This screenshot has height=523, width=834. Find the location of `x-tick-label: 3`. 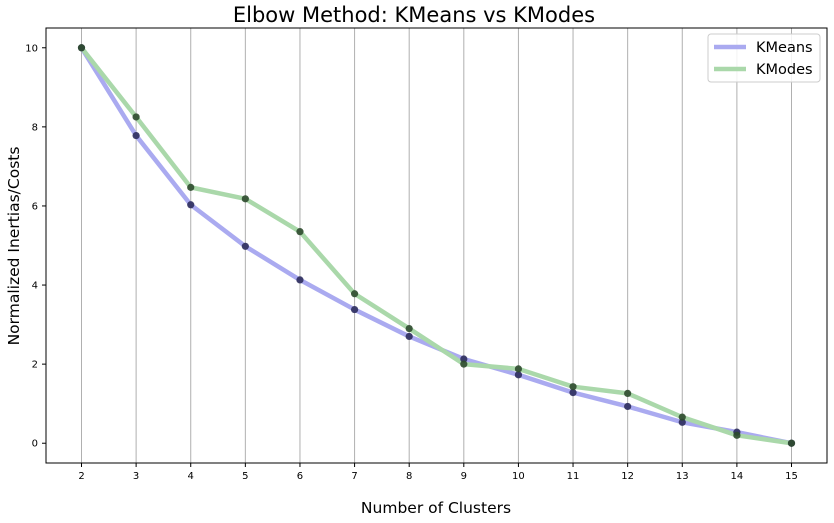

x-tick-label: 3 is located at coordinates (136, 476).